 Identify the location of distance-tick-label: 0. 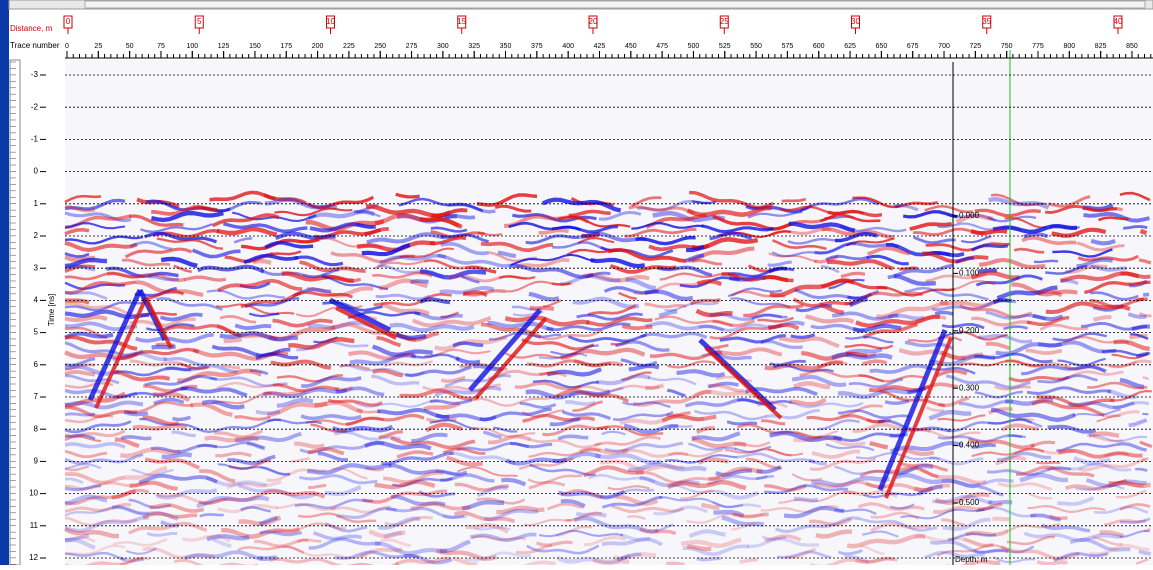
(68, 21).